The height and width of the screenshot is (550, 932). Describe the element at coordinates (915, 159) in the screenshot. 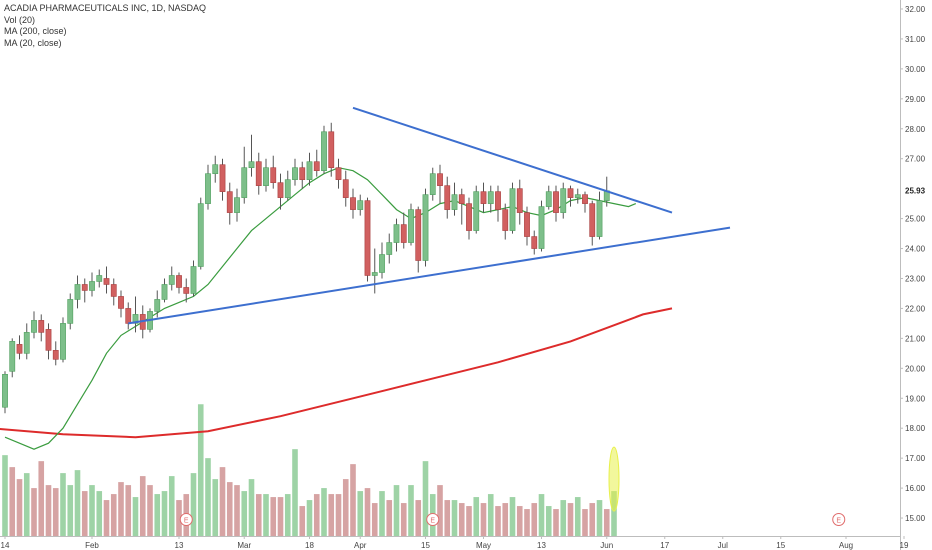

I see `y-tick-label: 27.00` at that location.